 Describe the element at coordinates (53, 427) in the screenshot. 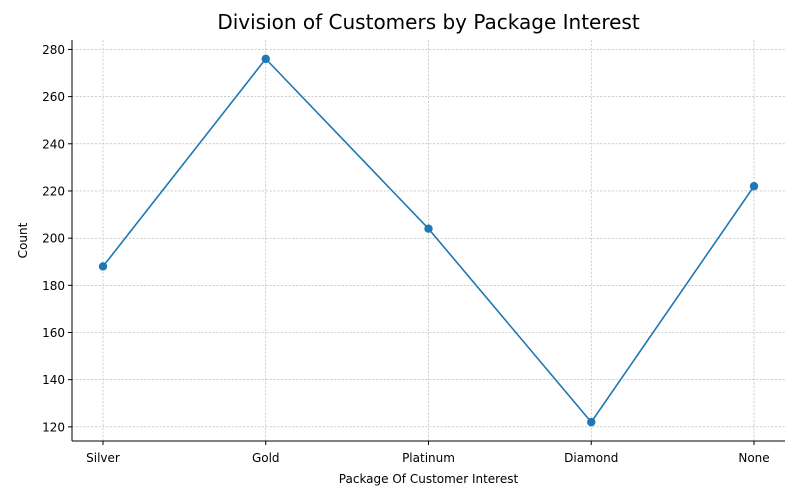

I see `y-tick-label: 120` at that location.